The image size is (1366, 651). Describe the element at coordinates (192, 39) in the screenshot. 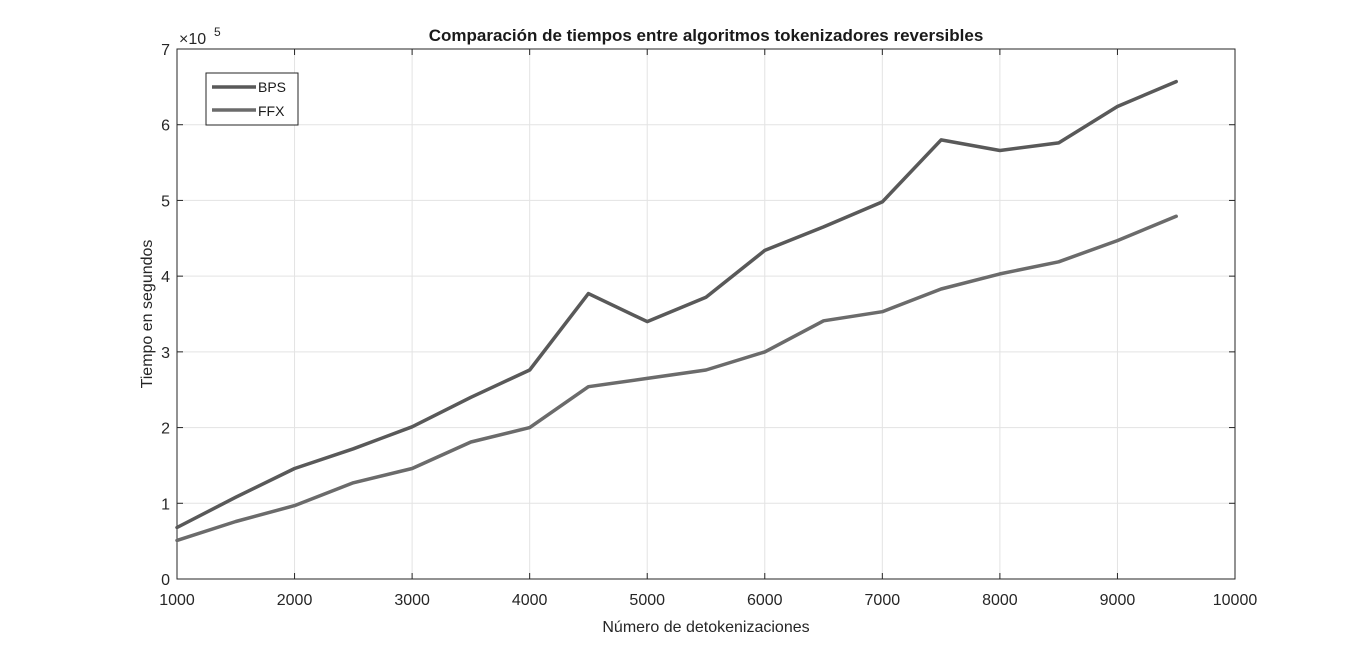

I see `y-exponent-base: ×10` at that location.